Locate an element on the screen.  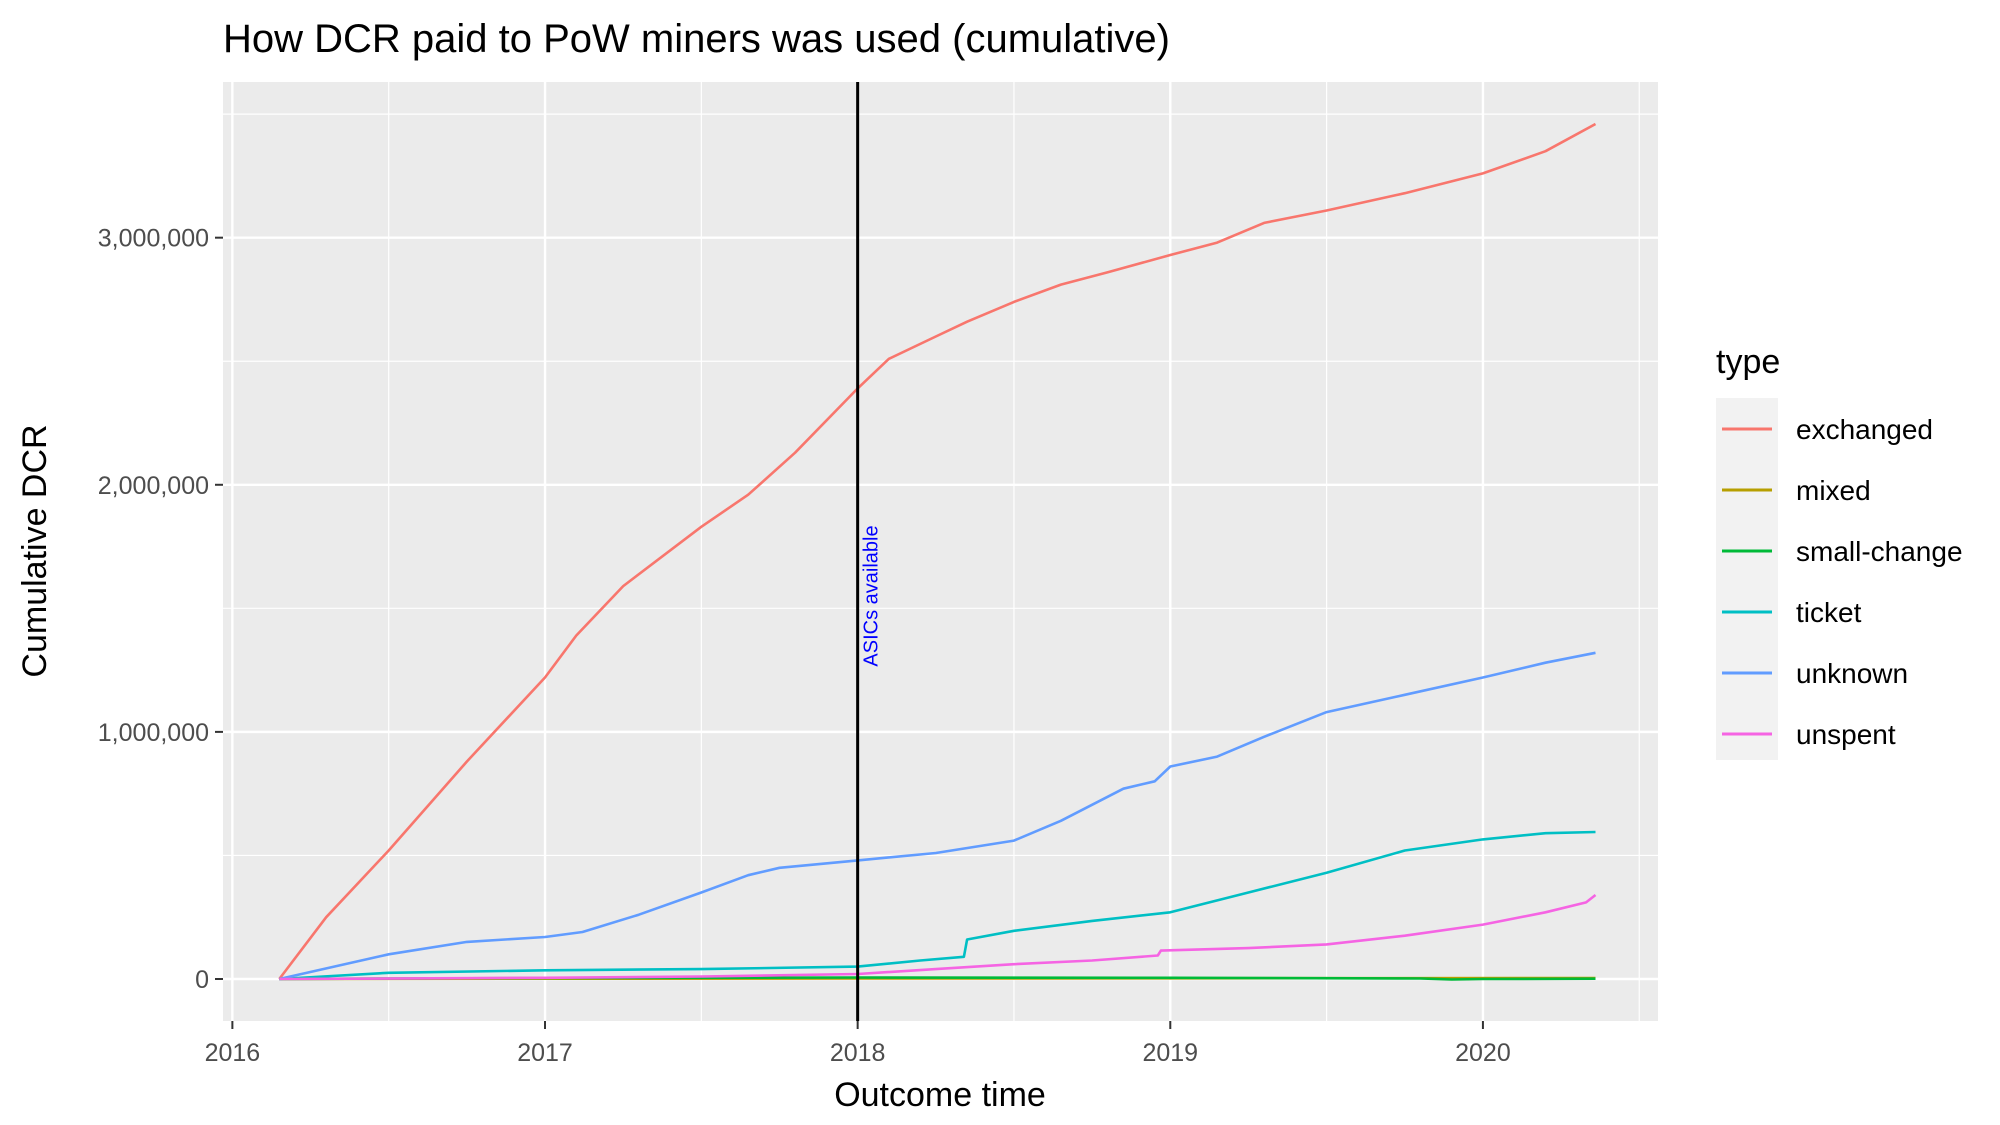
x-axis-title: Outcome time is located at coordinates (940, 1095).